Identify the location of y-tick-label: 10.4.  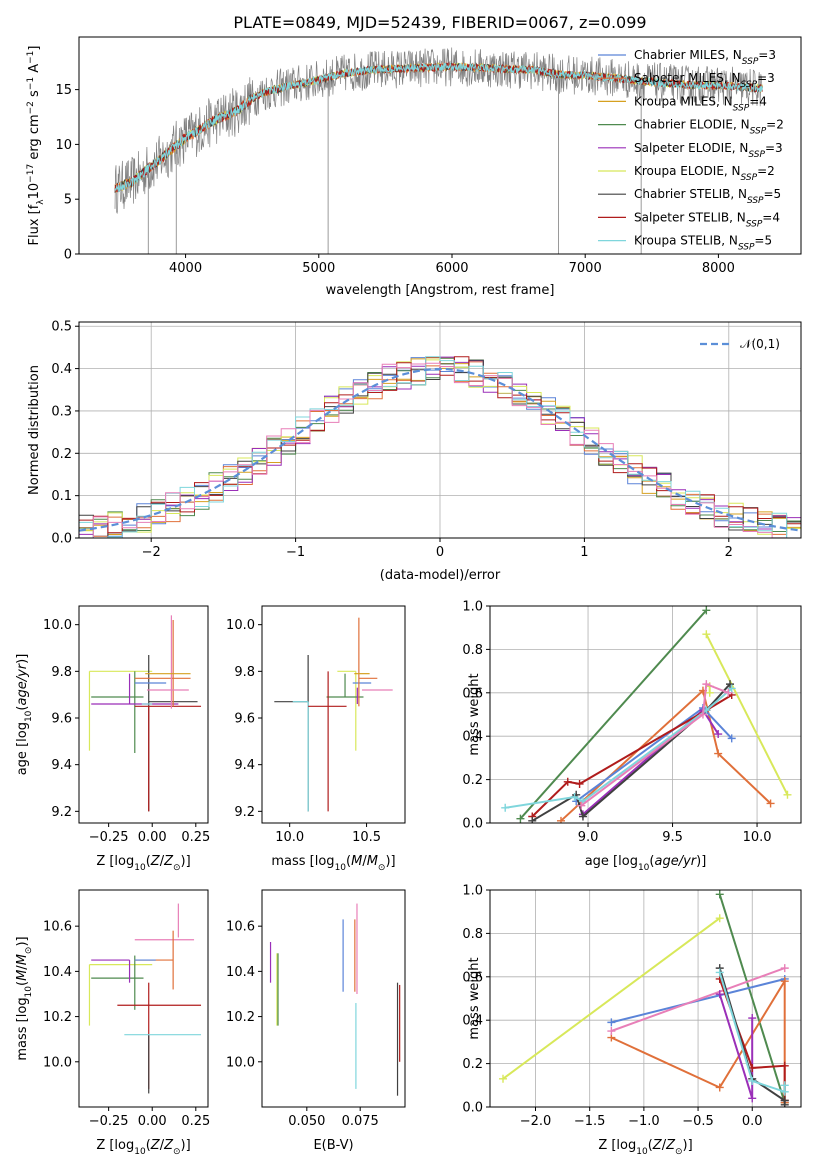
(240, 972).